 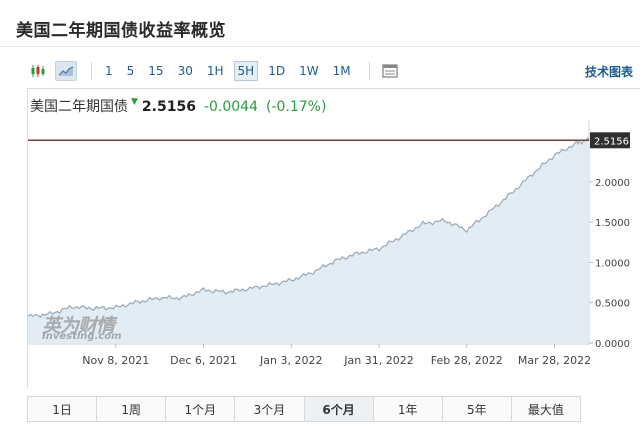 What do you see at coordinates (132, 409) in the screenshot?
I see `range-button-1: 1周` at bounding box center [132, 409].